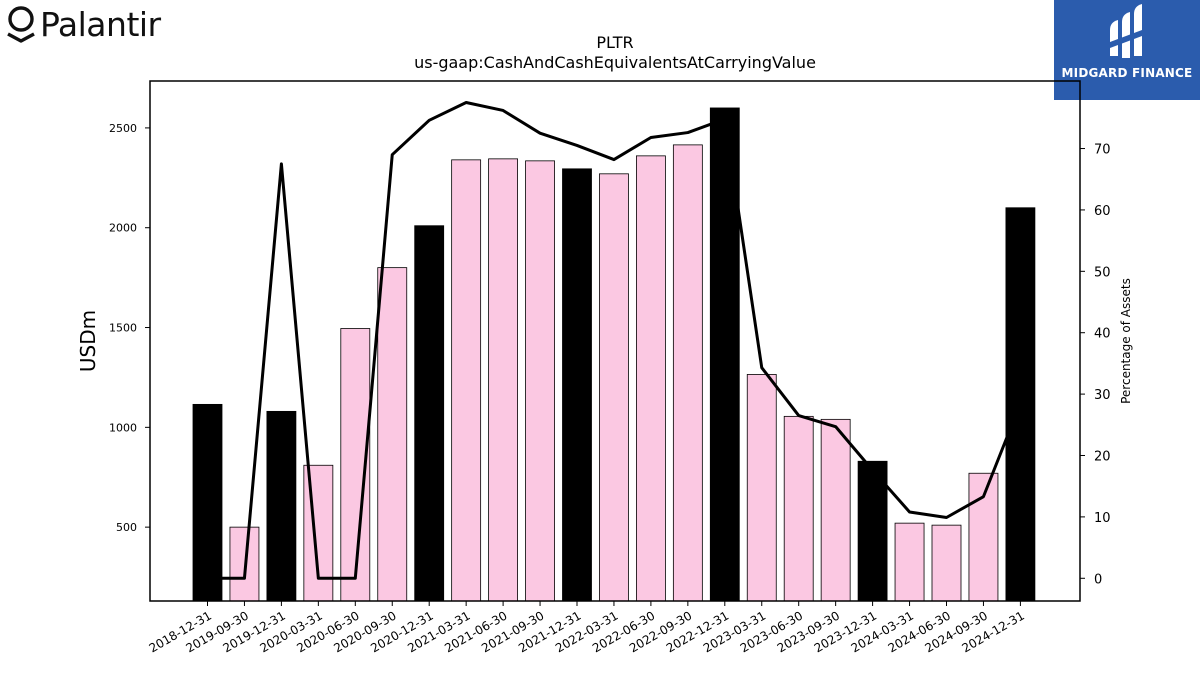  Describe the element at coordinates (123, 427) in the screenshot. I see `y-tick-label: 1000` at that location.